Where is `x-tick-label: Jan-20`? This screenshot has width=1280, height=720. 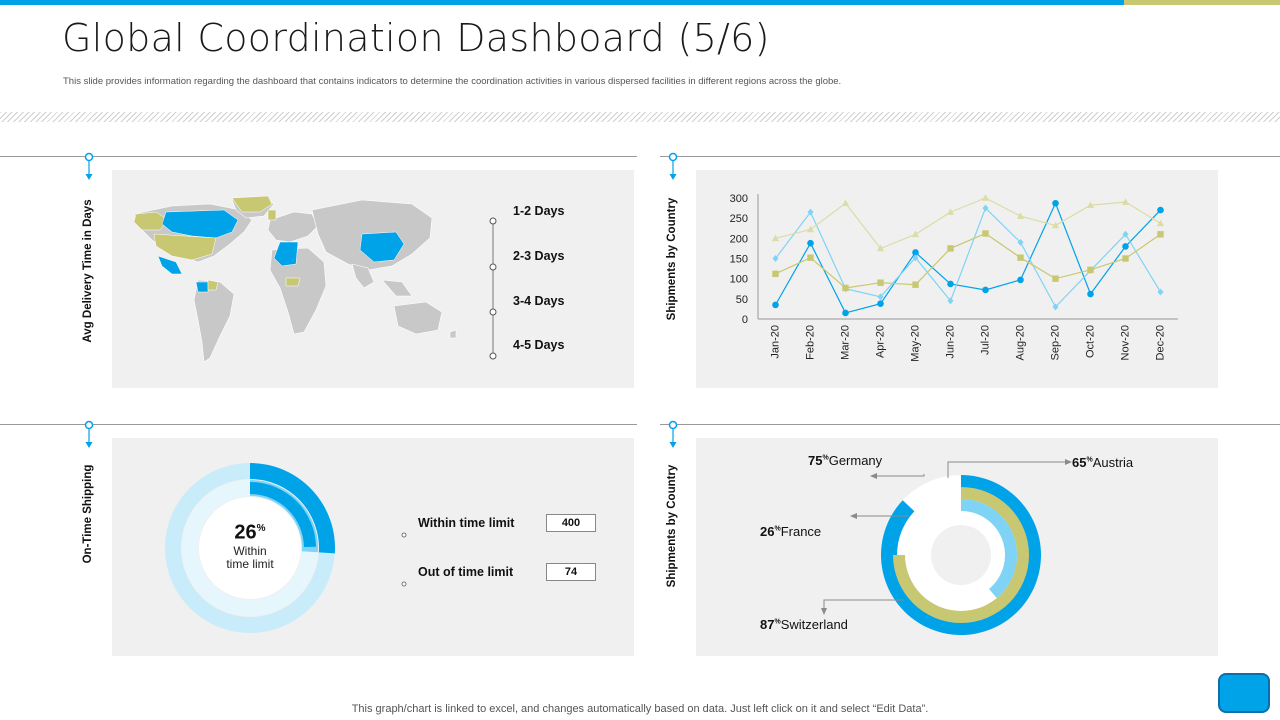 x-tick-label: Jan-20 is located at coordinates (775, 342).